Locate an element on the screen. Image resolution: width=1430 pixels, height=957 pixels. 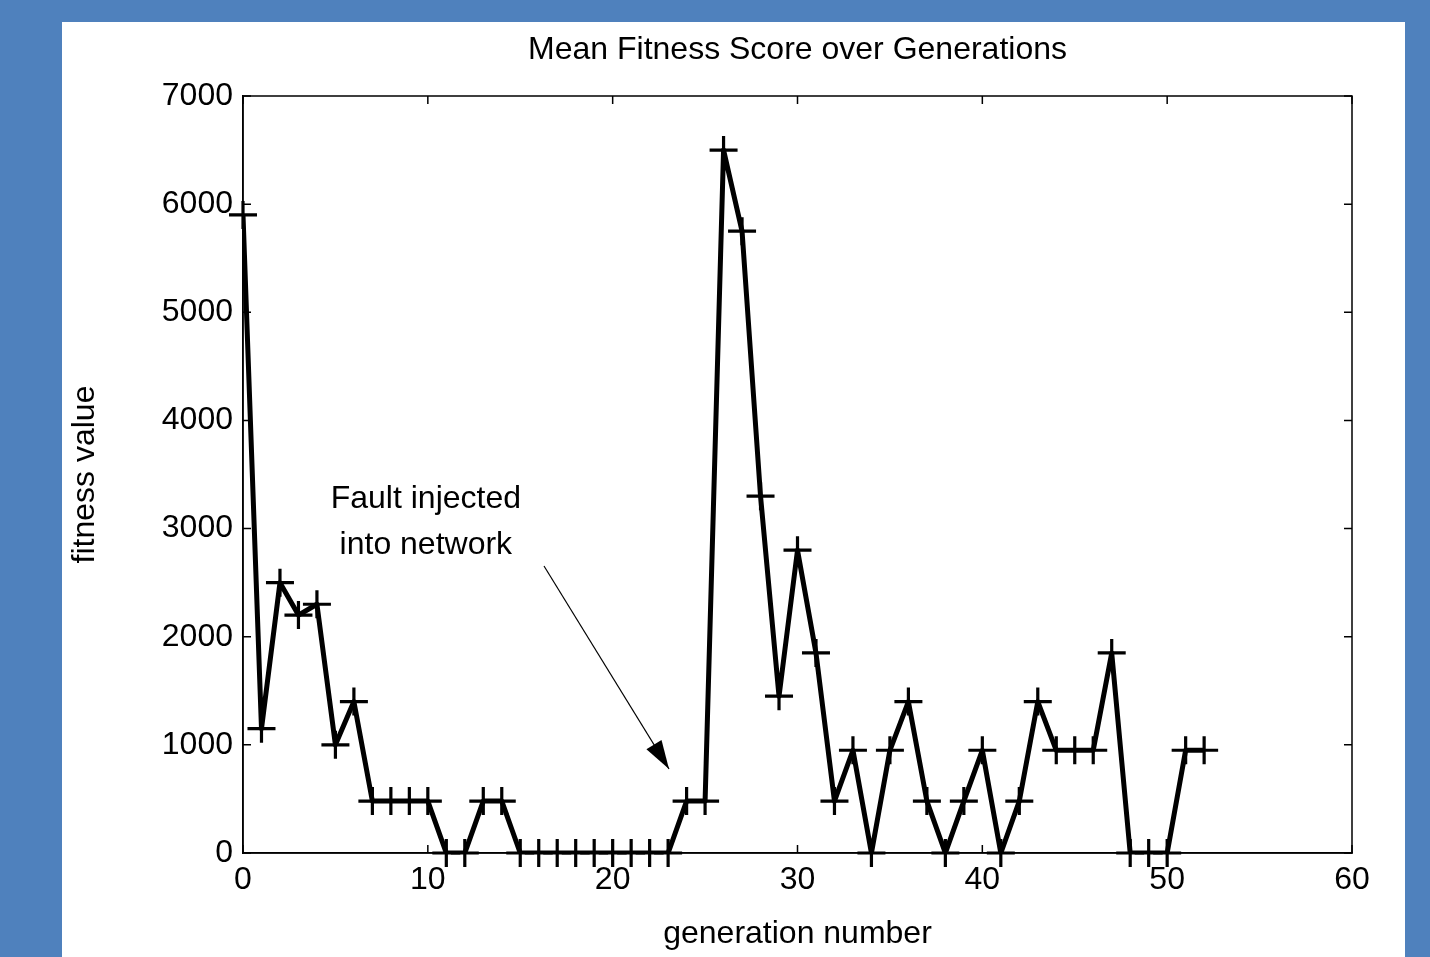
x-tick-label: 40 is located at coordinates (982, 878).